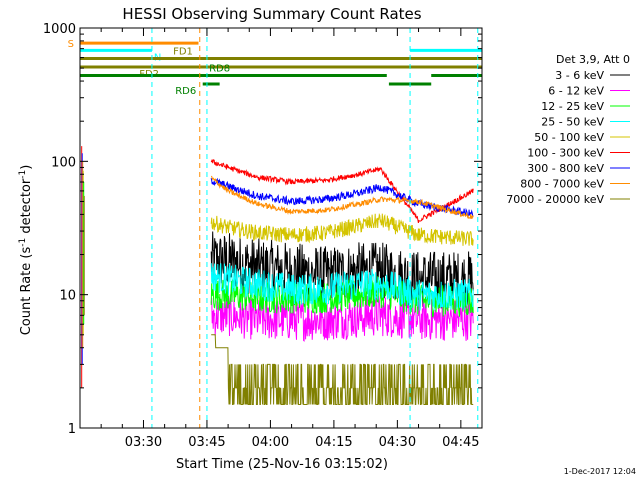  What do you see at coordinates (71, 44) in the screenshot?
I see `flag-label-s: S` at bounding box center [71, 44].